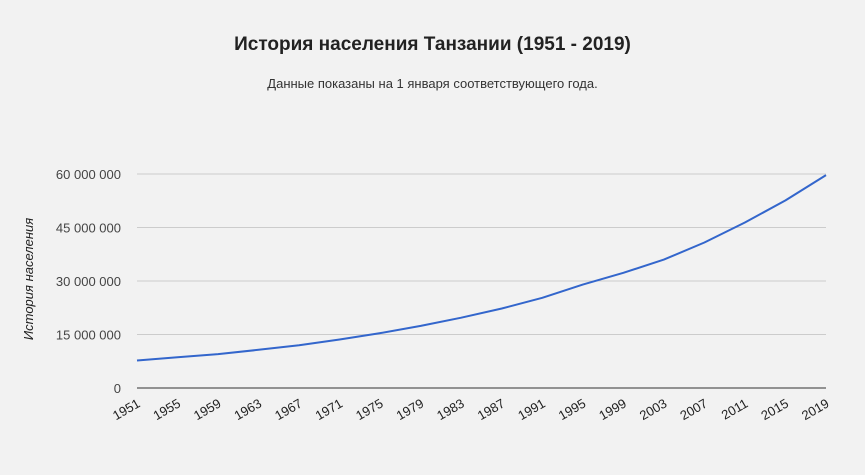  I want to click on x-tick-label: 1979, so click(410, 409).